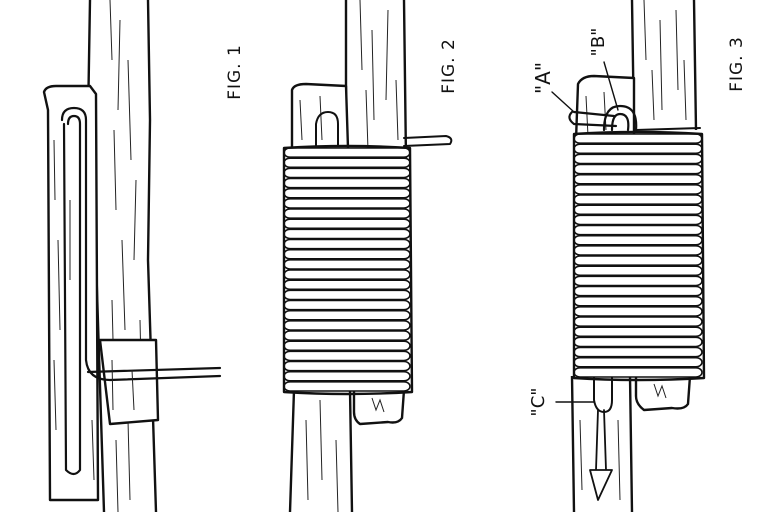 The width and height of the screenshot is (768, 512). I want to click on fig2-wrap-coils, so click(348, 270).